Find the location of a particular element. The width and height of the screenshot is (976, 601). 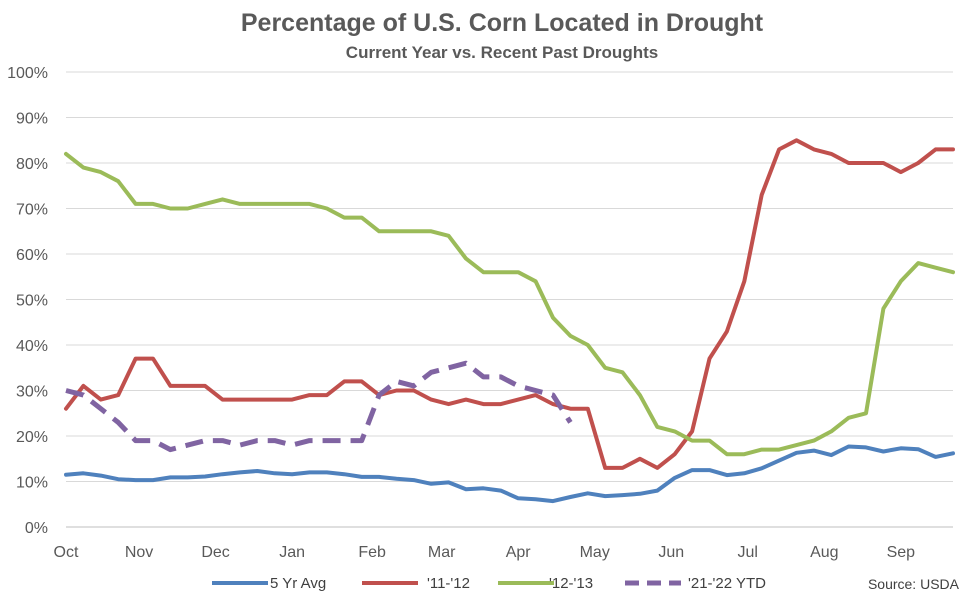

x-tick-label: Jan is located at coordinates (292, 552).